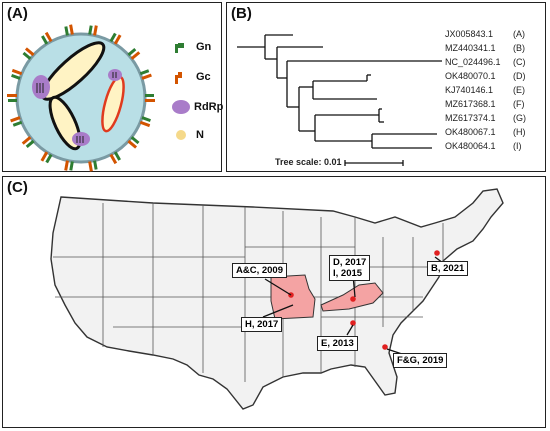  What do you see at coordinates (181, 107) in the screenshot?
I see `rdrp-polymerase-icon` at bounding box center [181, 107].